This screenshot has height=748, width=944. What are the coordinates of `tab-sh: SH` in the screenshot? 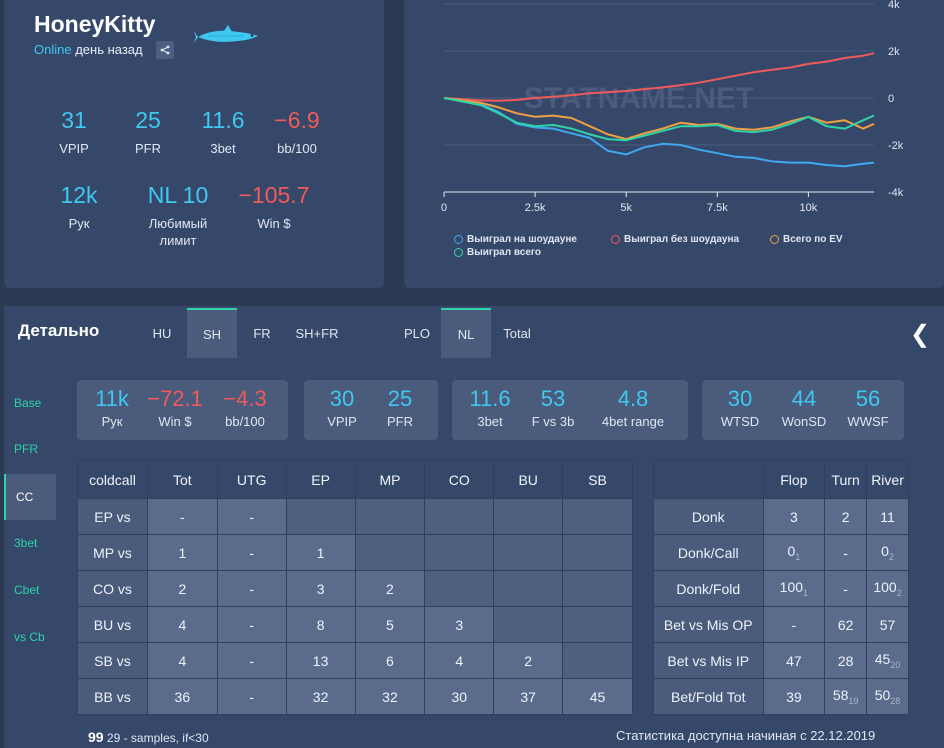 It's located at (212, 333).